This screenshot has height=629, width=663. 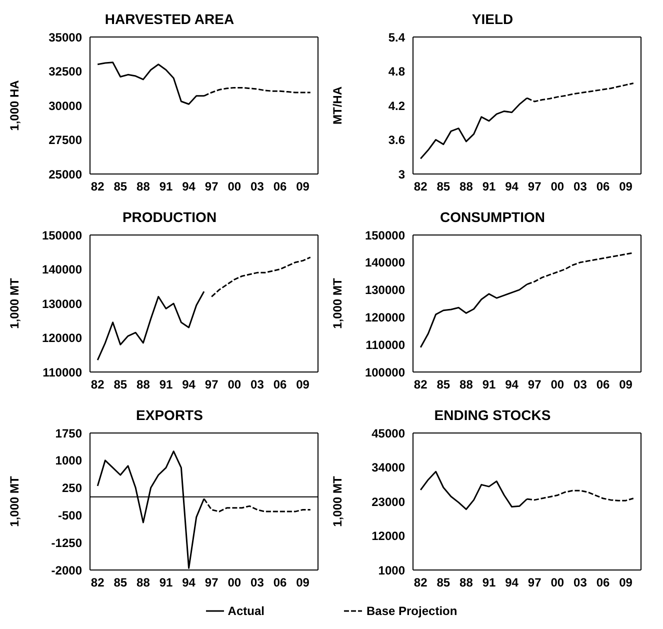 What do you see at coordinates (245, 611) in the screenshot?
I see `legend-label: Actual` at bounding box center [245, 611].